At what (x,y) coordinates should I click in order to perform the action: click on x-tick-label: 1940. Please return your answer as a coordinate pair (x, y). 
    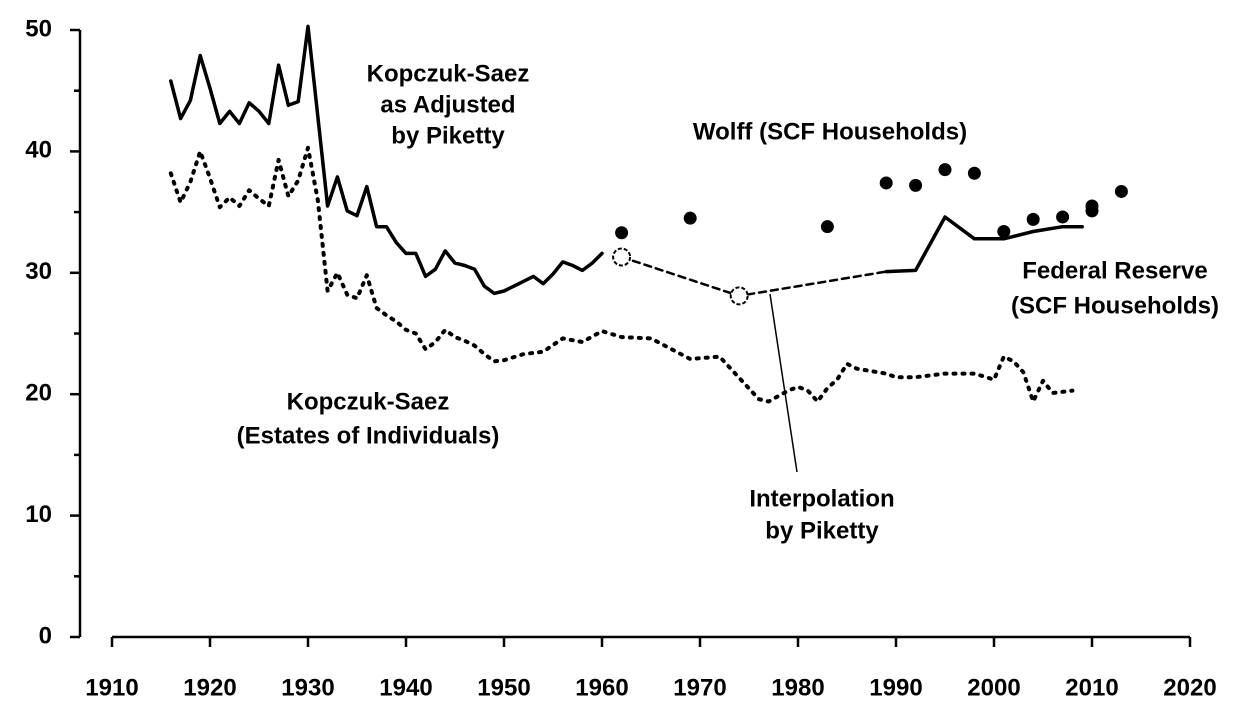
    Looking at the image, I should click on (405, 687).